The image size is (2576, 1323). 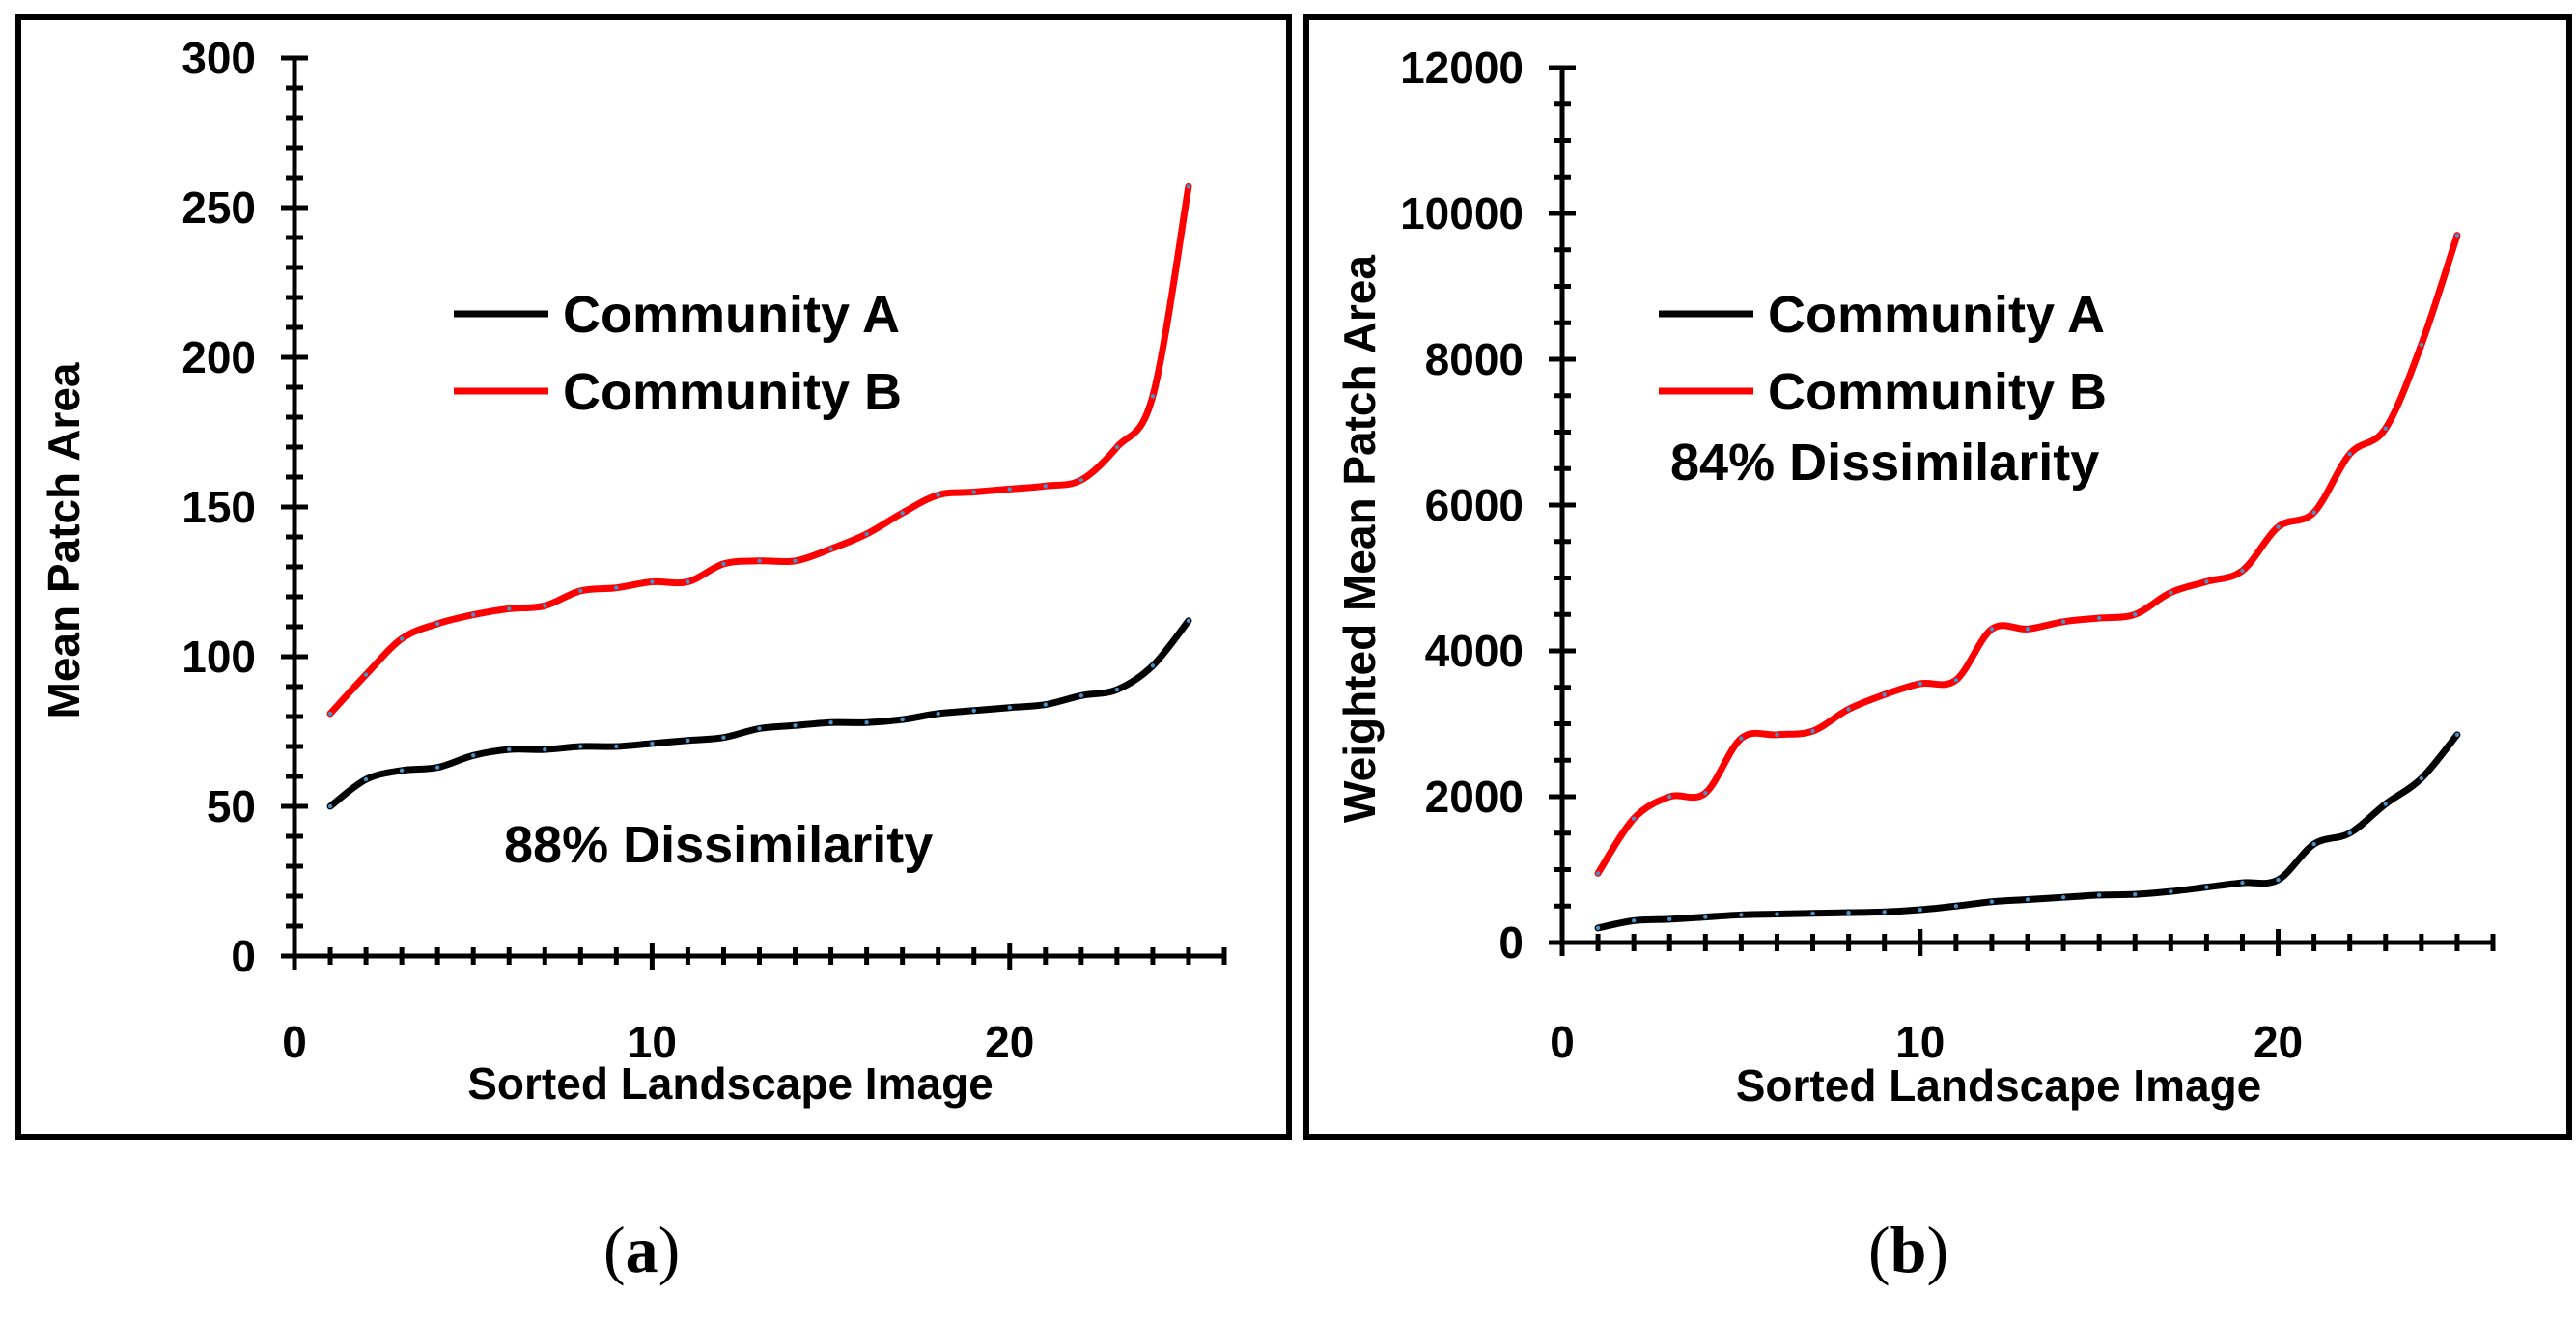 I want to click on y-tick-label: 6000, so click(x=1475, y=505).